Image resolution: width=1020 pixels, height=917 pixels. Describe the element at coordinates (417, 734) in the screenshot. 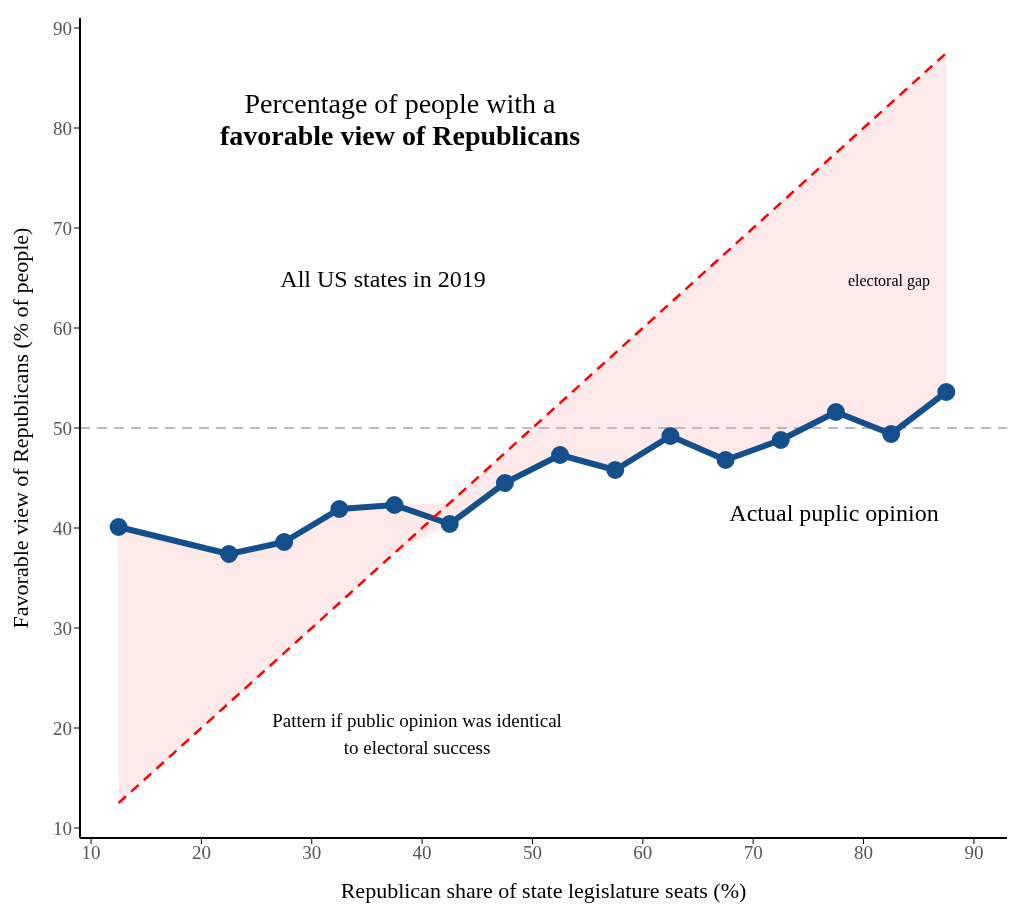

I see `annotation: Pattern if public opinion was identical to electoral success` at that location.